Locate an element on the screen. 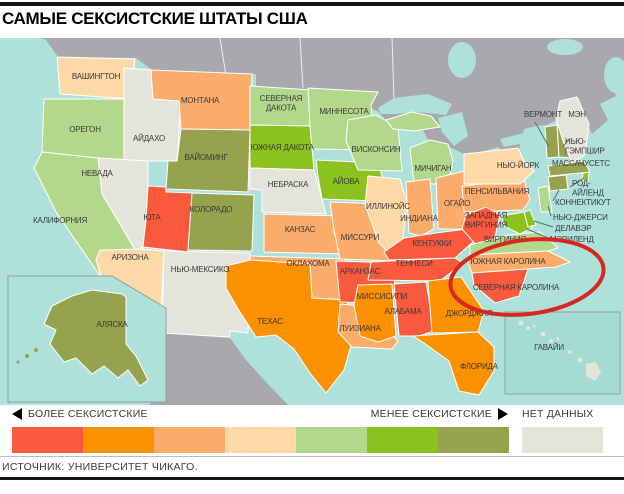 This screenshot has height=494, width=624. state-shape-ms is located at coordinates (375, 313).